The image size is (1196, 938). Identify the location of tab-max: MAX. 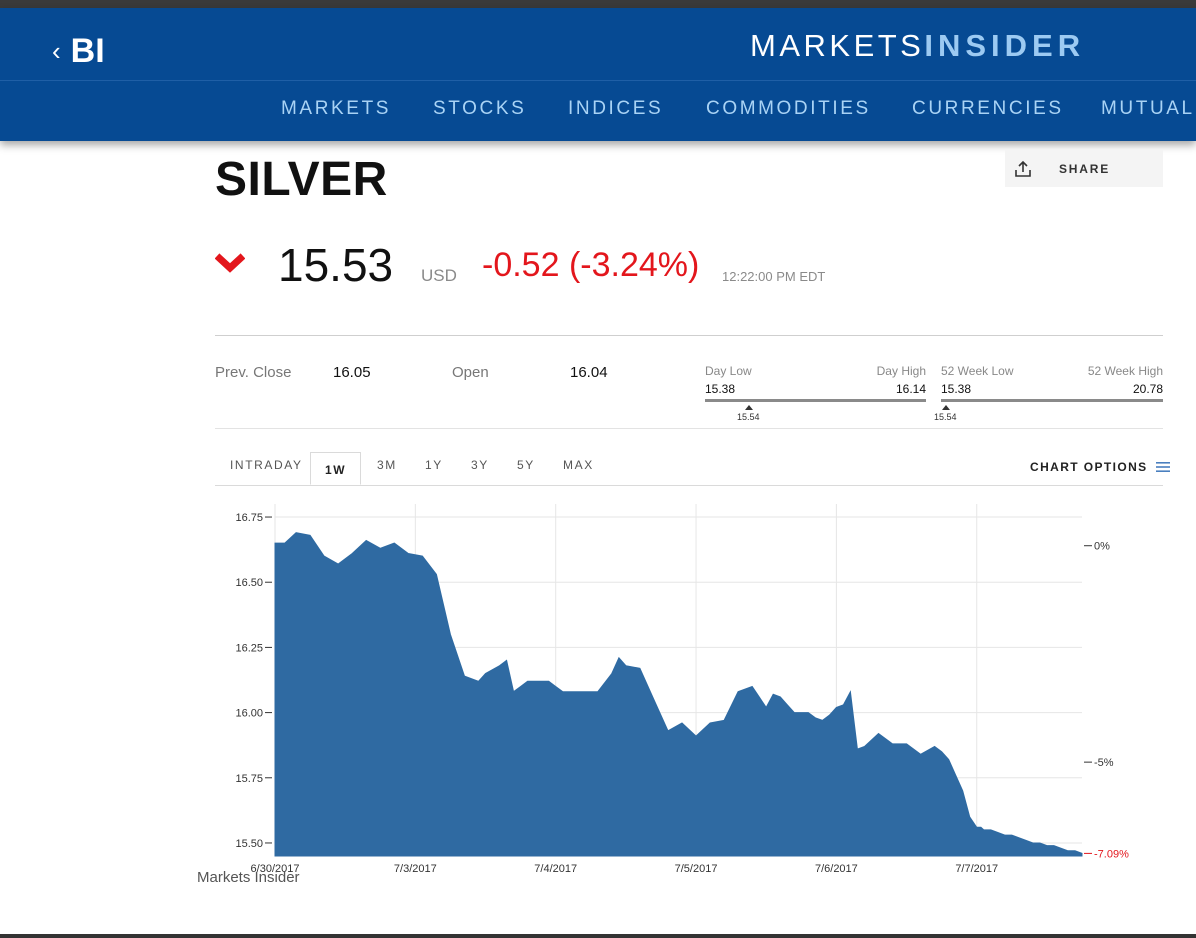
(578, 465).